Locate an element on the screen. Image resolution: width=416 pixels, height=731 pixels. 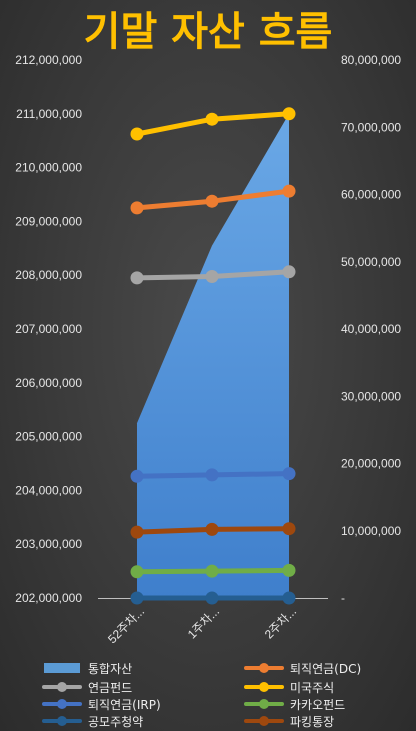
left-axis-tick-label: 211,000,000 is located at coordinates (49, 114).